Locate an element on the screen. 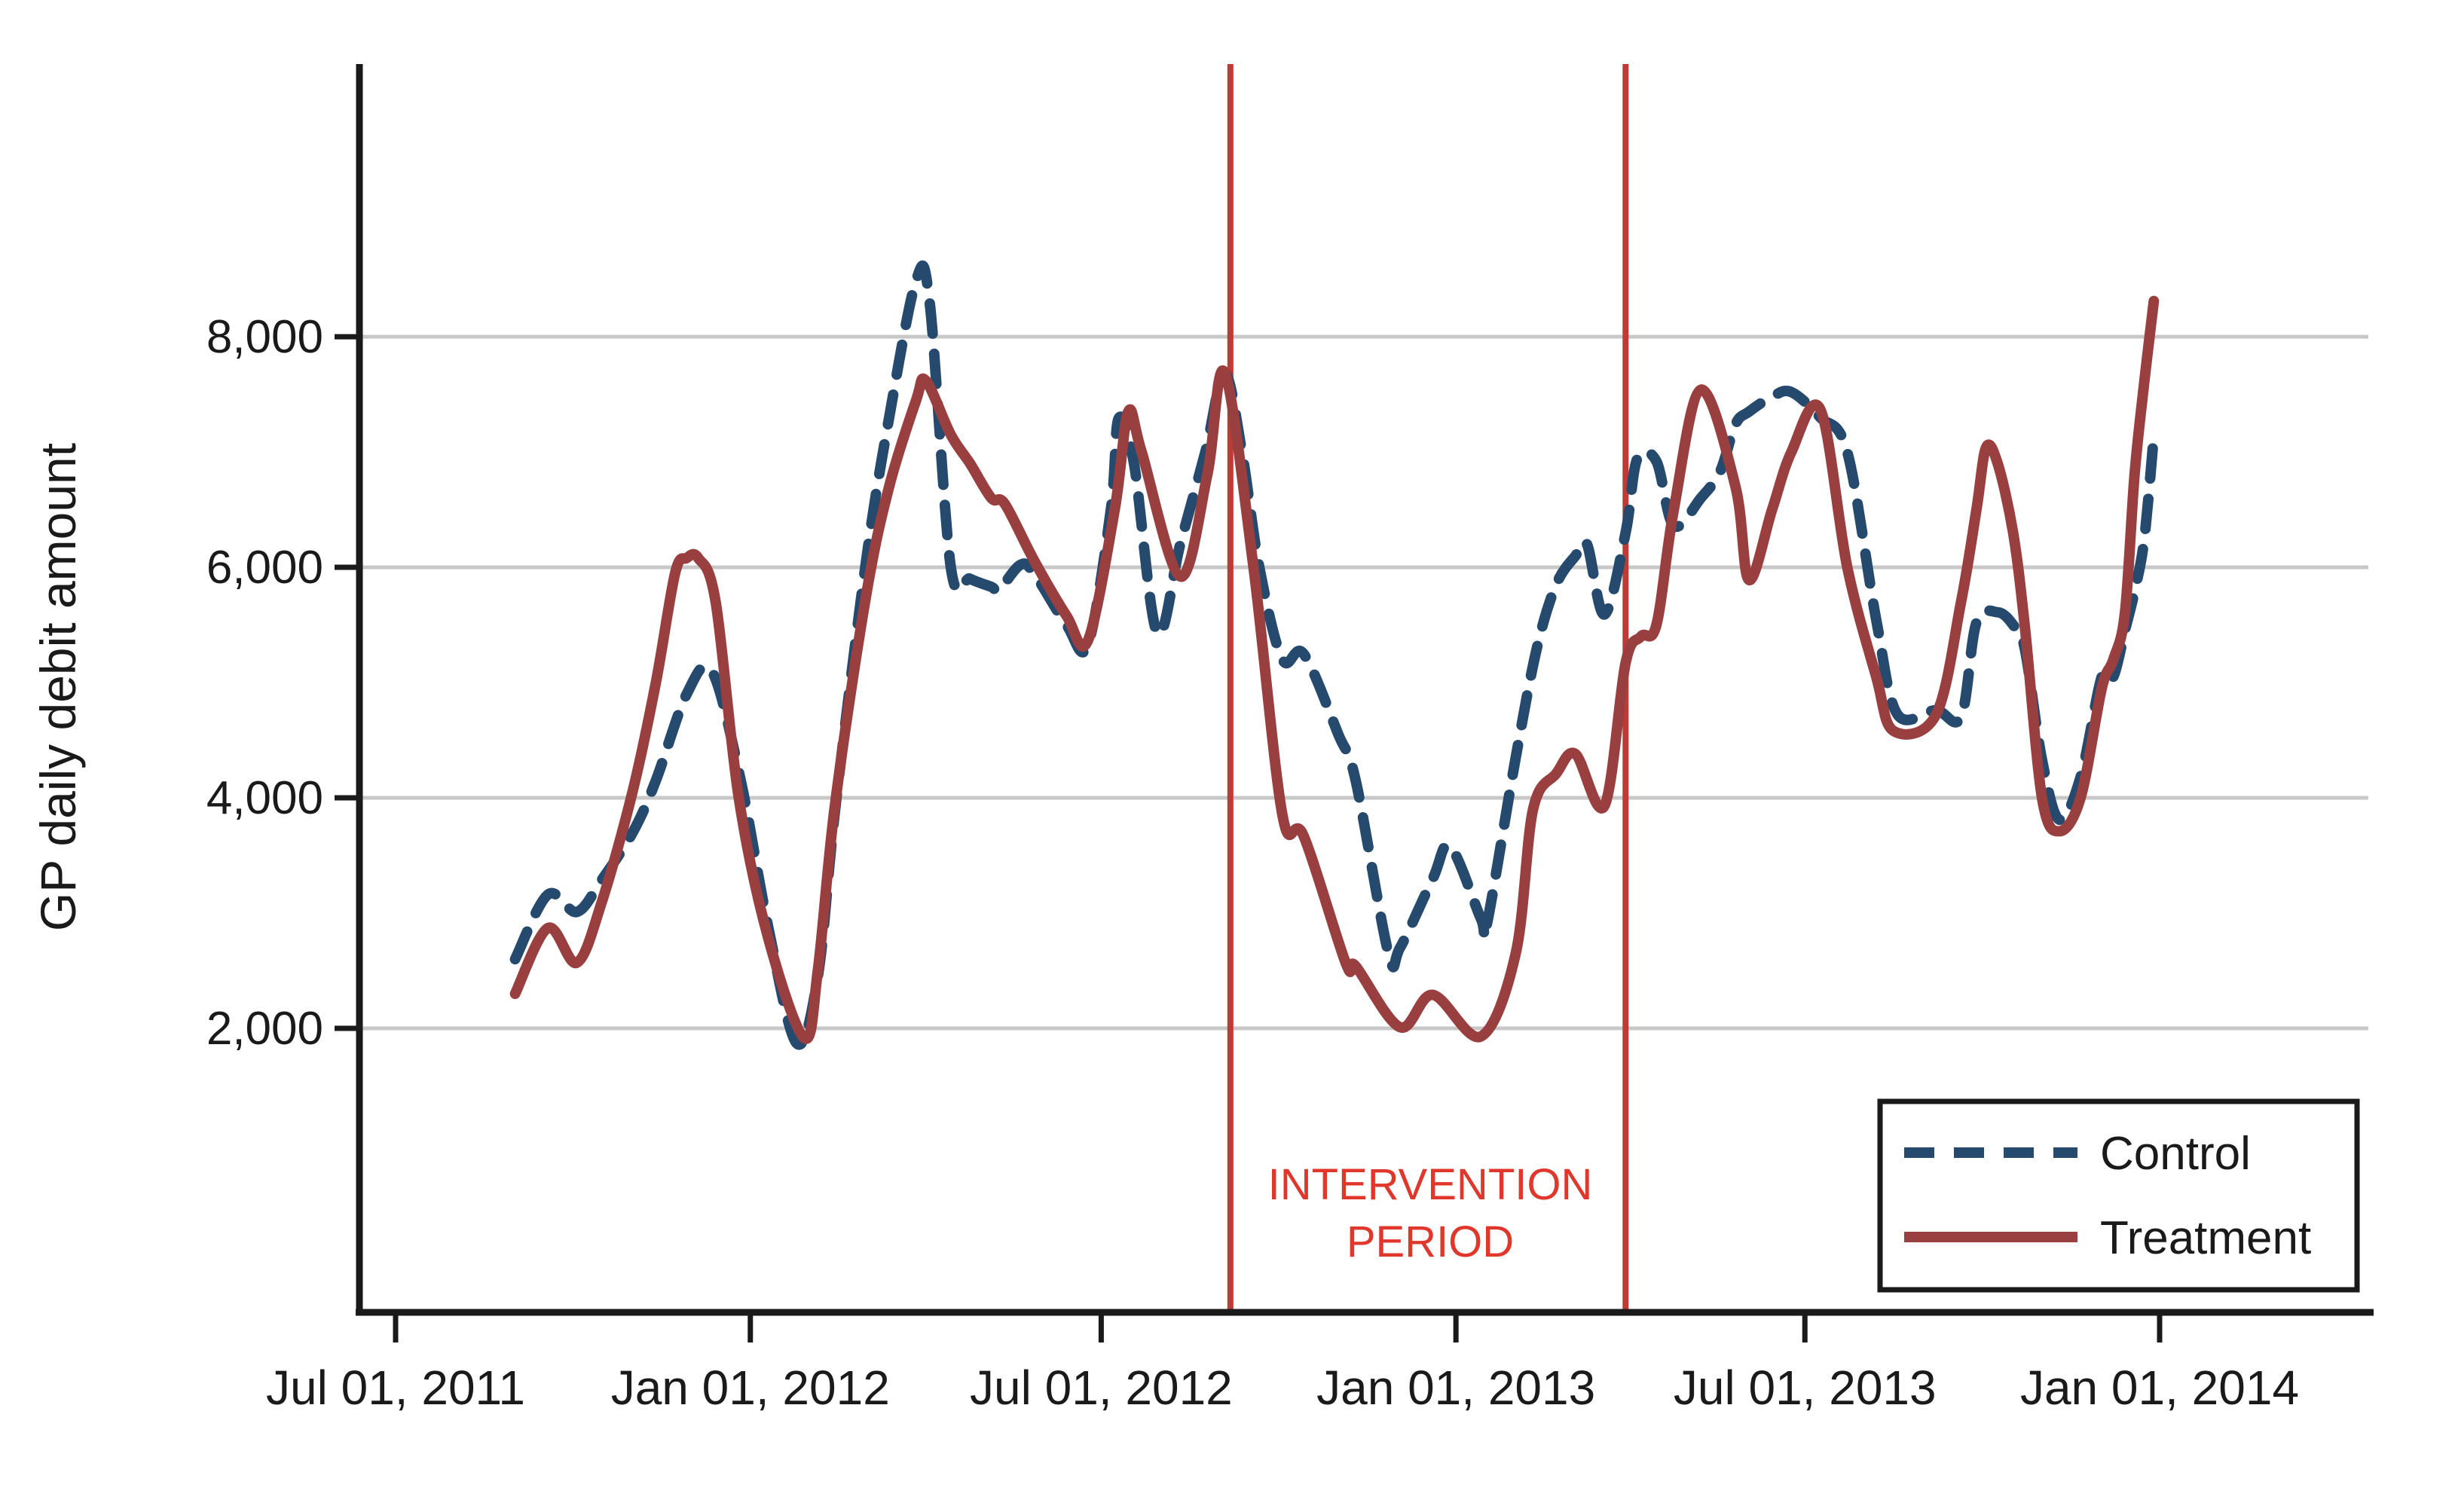 Image resolution: width=2455 pixels, height=1512 pixels. y-axis-ticks: 2,000 4,000 6,000 8,000 is located at coordinates (282, 683).